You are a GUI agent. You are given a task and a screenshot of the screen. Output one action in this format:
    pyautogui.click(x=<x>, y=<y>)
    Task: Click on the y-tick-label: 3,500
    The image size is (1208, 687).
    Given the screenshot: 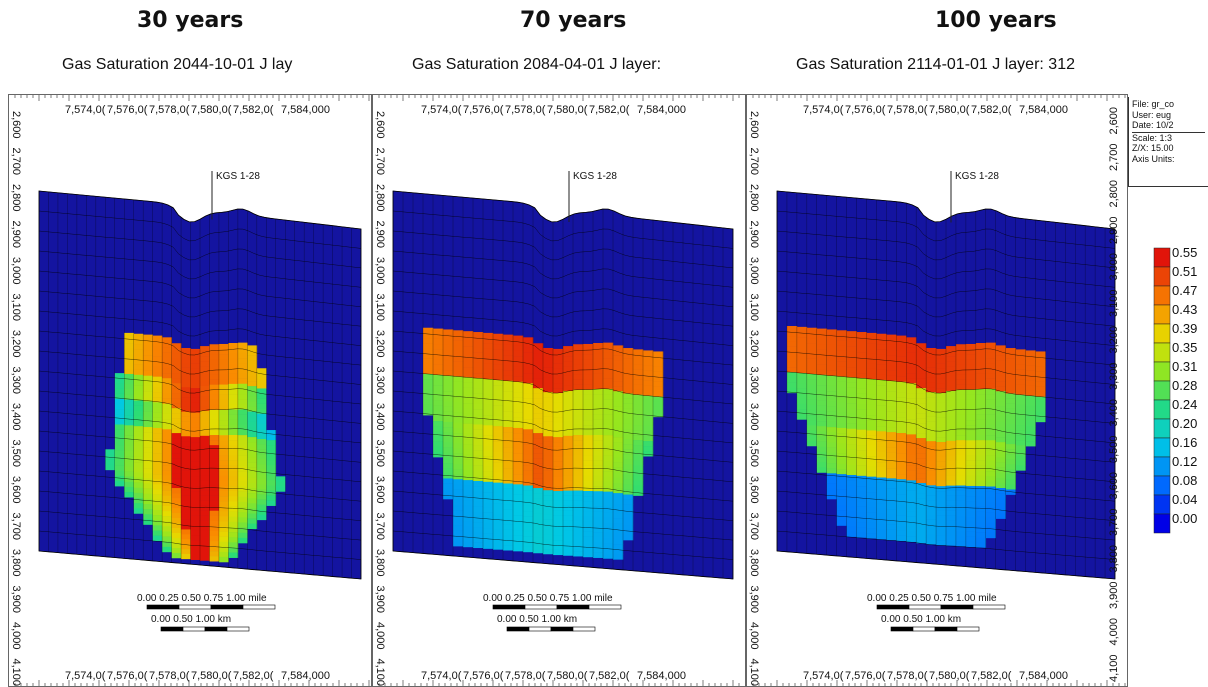 What is the action you would take?
    pyautogui.click(x=380, y=454)
    